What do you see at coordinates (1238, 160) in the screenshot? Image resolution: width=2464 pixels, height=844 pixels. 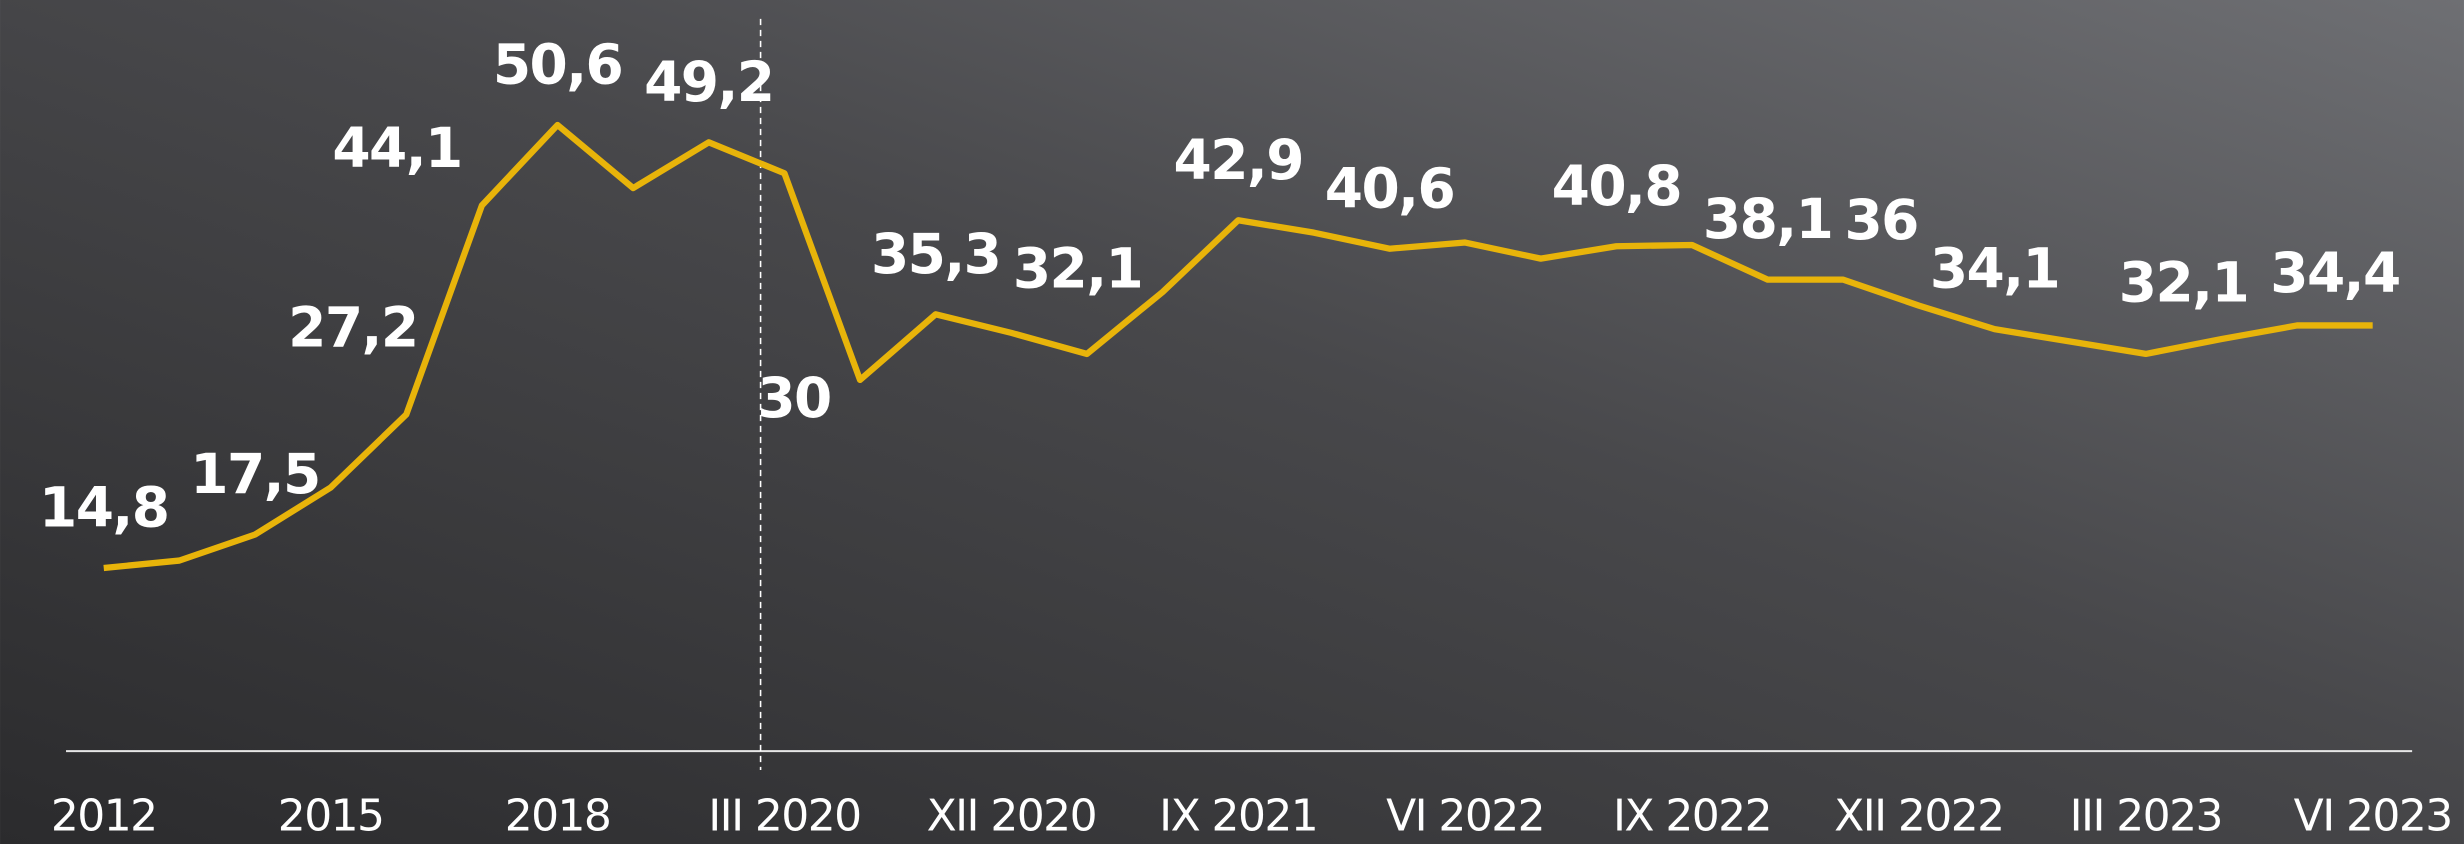 I see `value-label: 42,9` at bounding box center [1238, 160].